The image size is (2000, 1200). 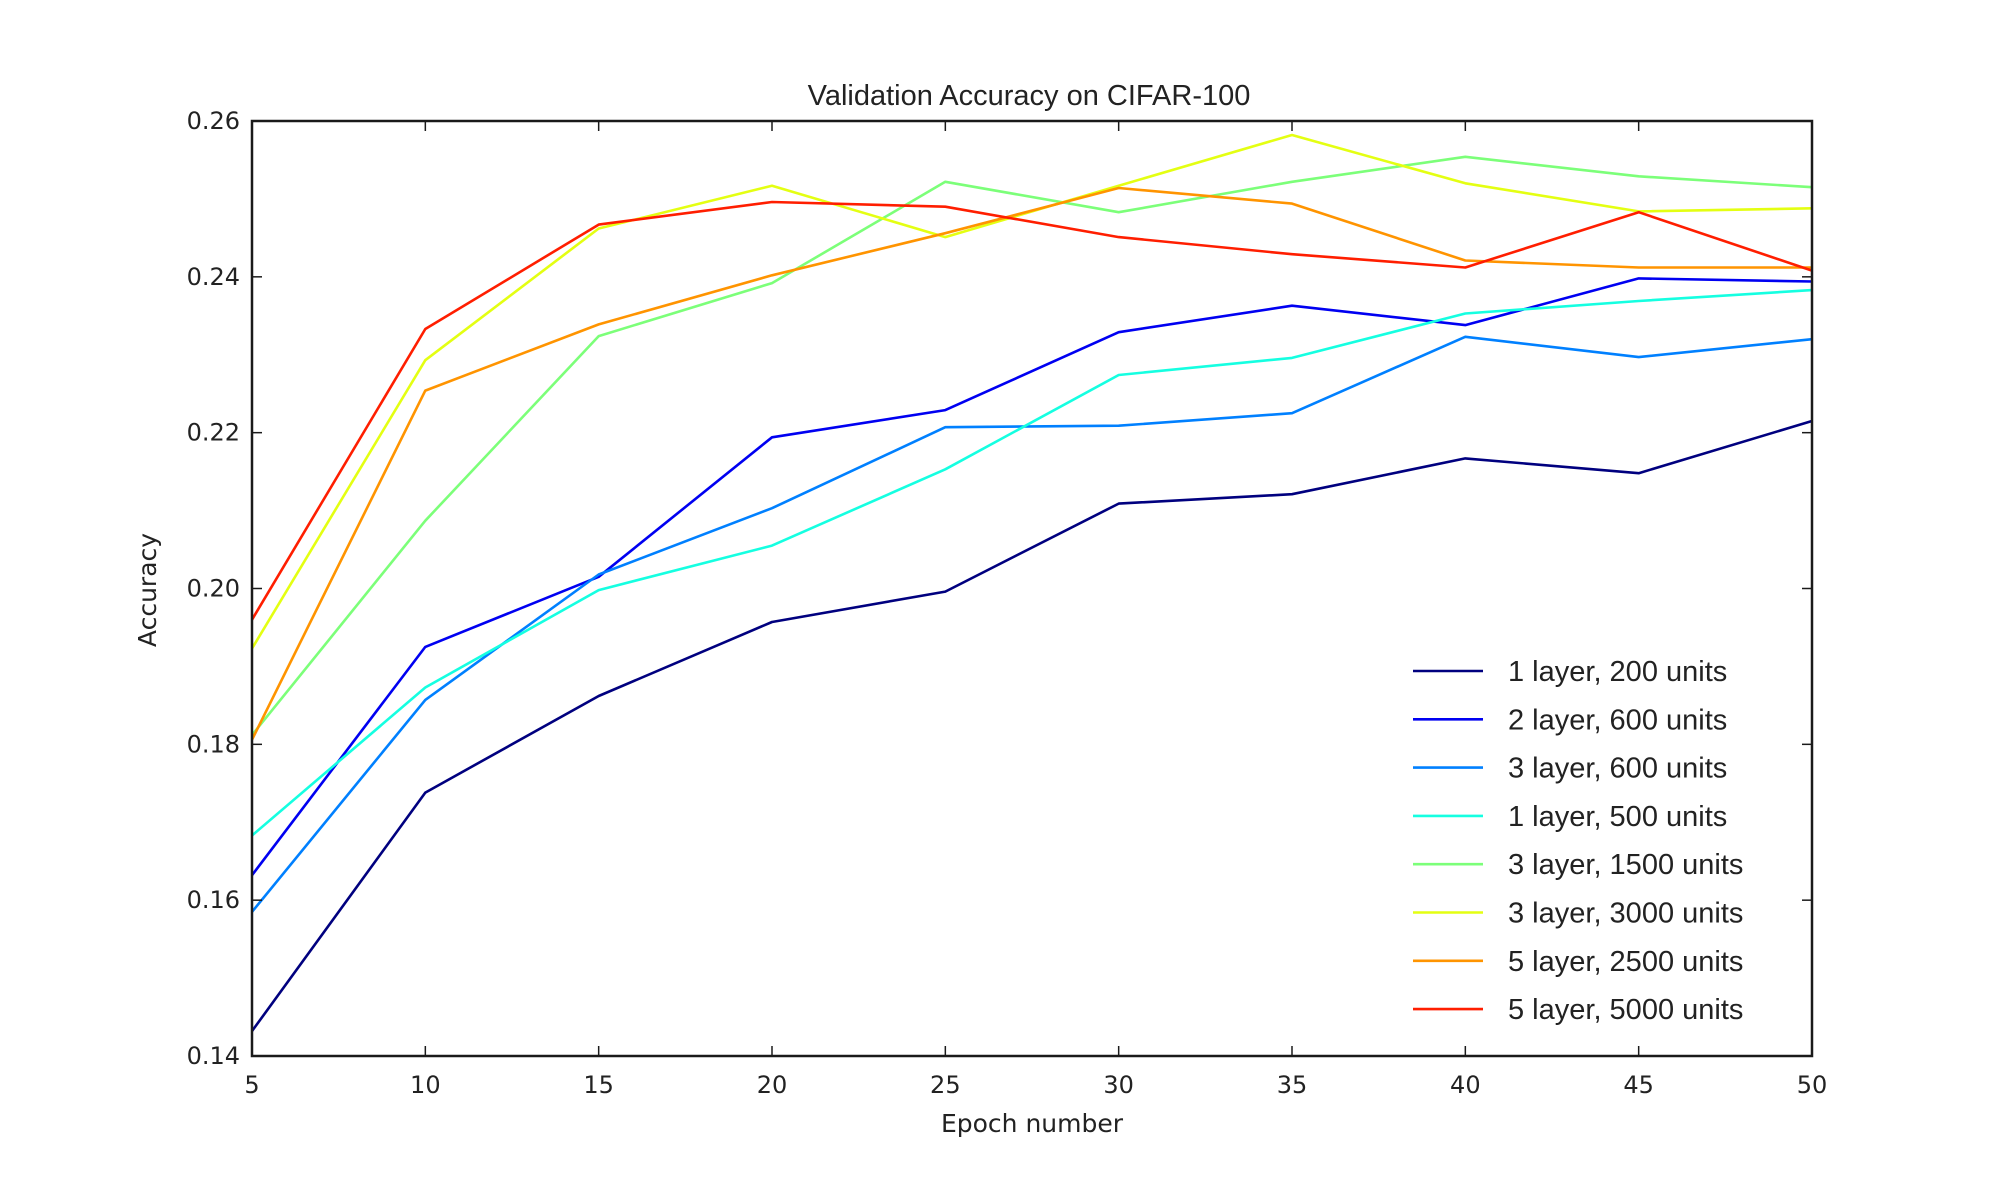 What do you see at coordinates (1812, 1085) in the screenshot?
I see `x-tick-label: 50` at bounding box center [1812, 1085].